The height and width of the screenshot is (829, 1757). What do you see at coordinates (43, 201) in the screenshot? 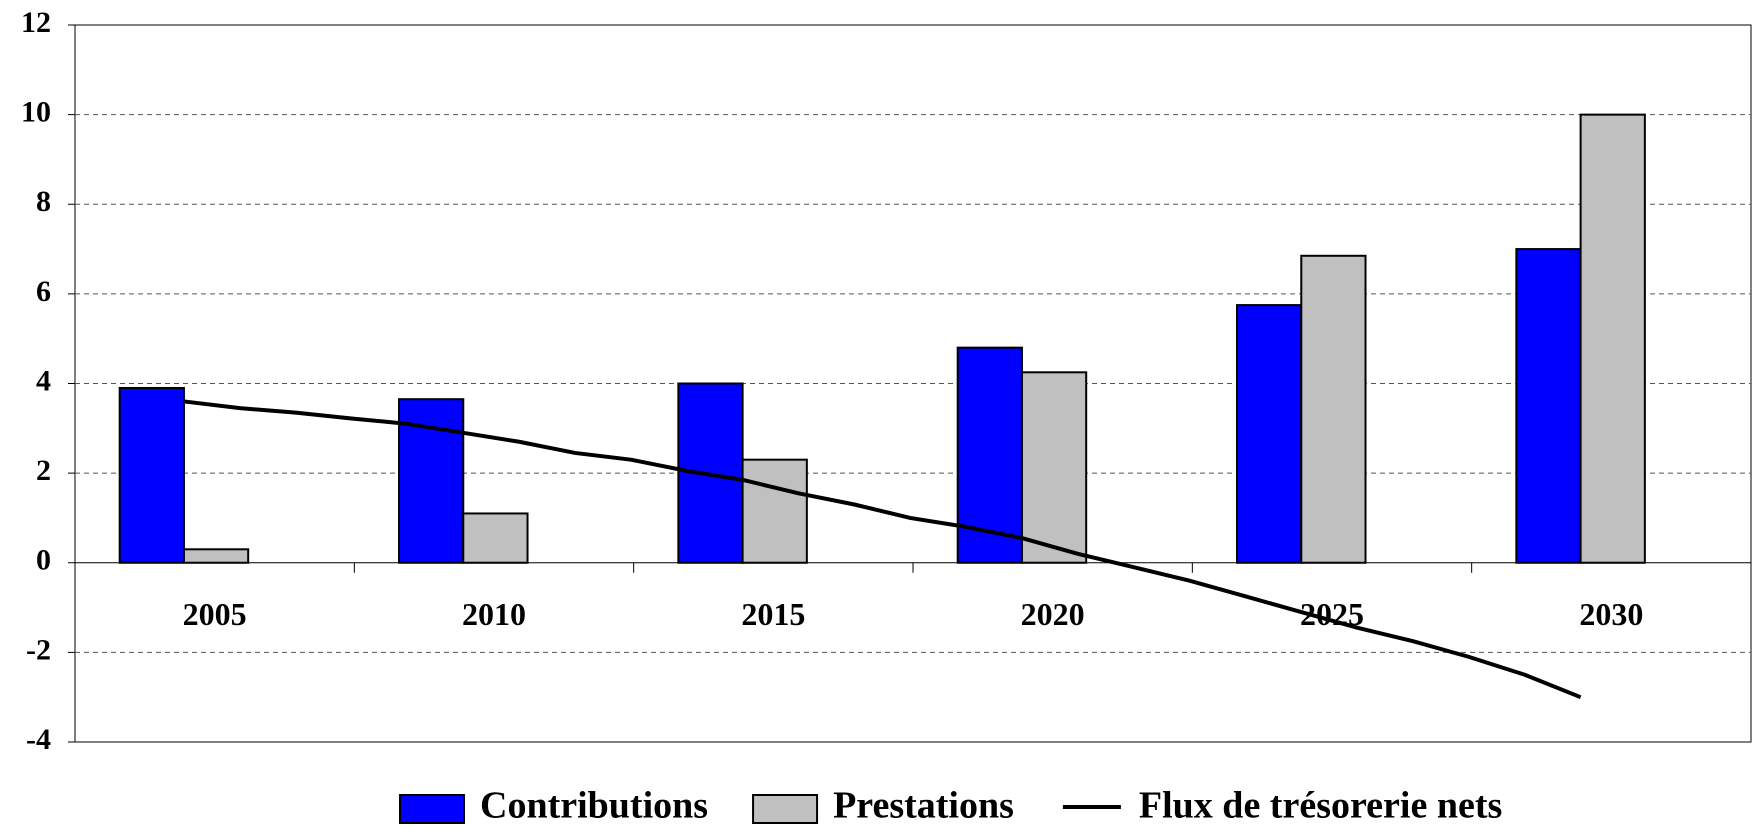
I see `y-tick-label: 8` at bounding box center [43, 201].